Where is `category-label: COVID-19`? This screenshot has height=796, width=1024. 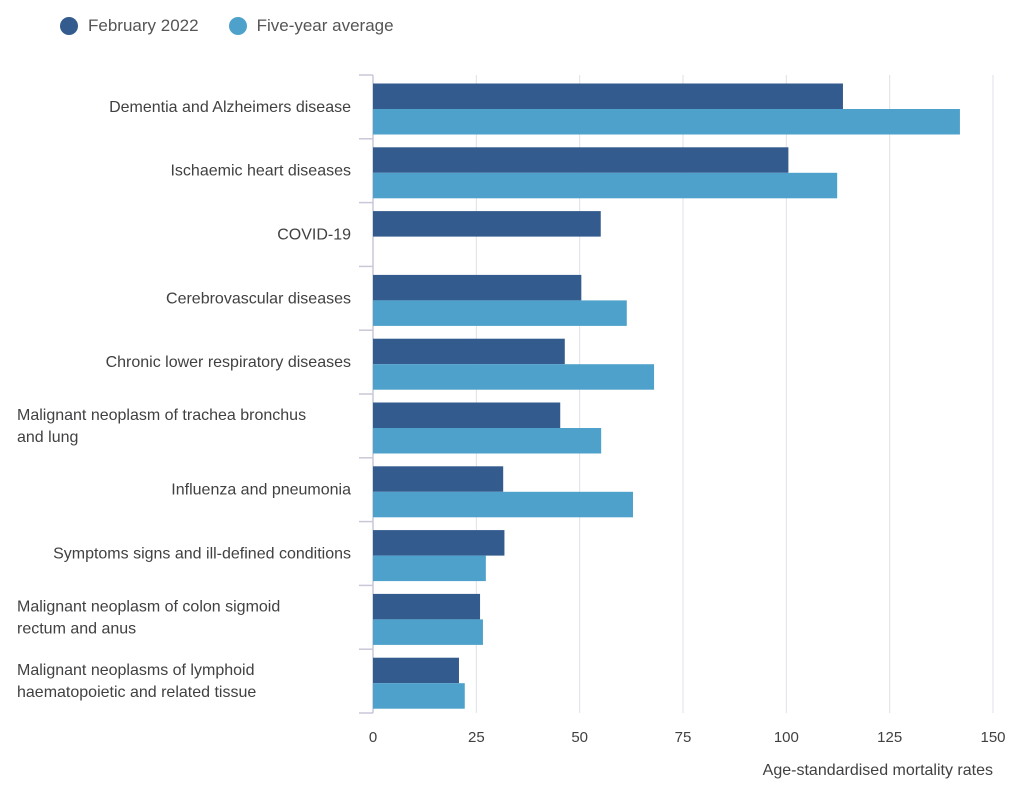 category-label: COVID-19 is located at coordinates (314, 235).